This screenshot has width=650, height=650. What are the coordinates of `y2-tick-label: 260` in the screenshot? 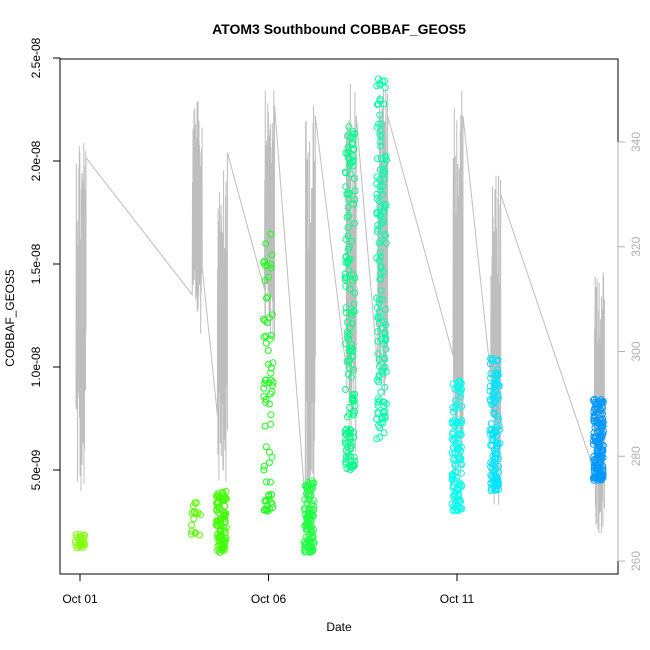 It's located at (636, 561).